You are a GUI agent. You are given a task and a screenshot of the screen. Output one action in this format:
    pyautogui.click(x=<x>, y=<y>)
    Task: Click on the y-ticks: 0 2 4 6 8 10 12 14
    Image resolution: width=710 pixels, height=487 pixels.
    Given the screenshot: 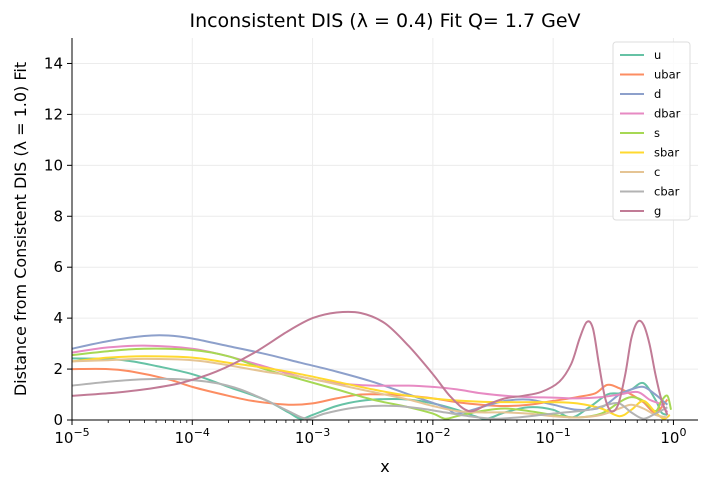 What is the action you would take?
    pyautogui.click(x=58, y=241)
    